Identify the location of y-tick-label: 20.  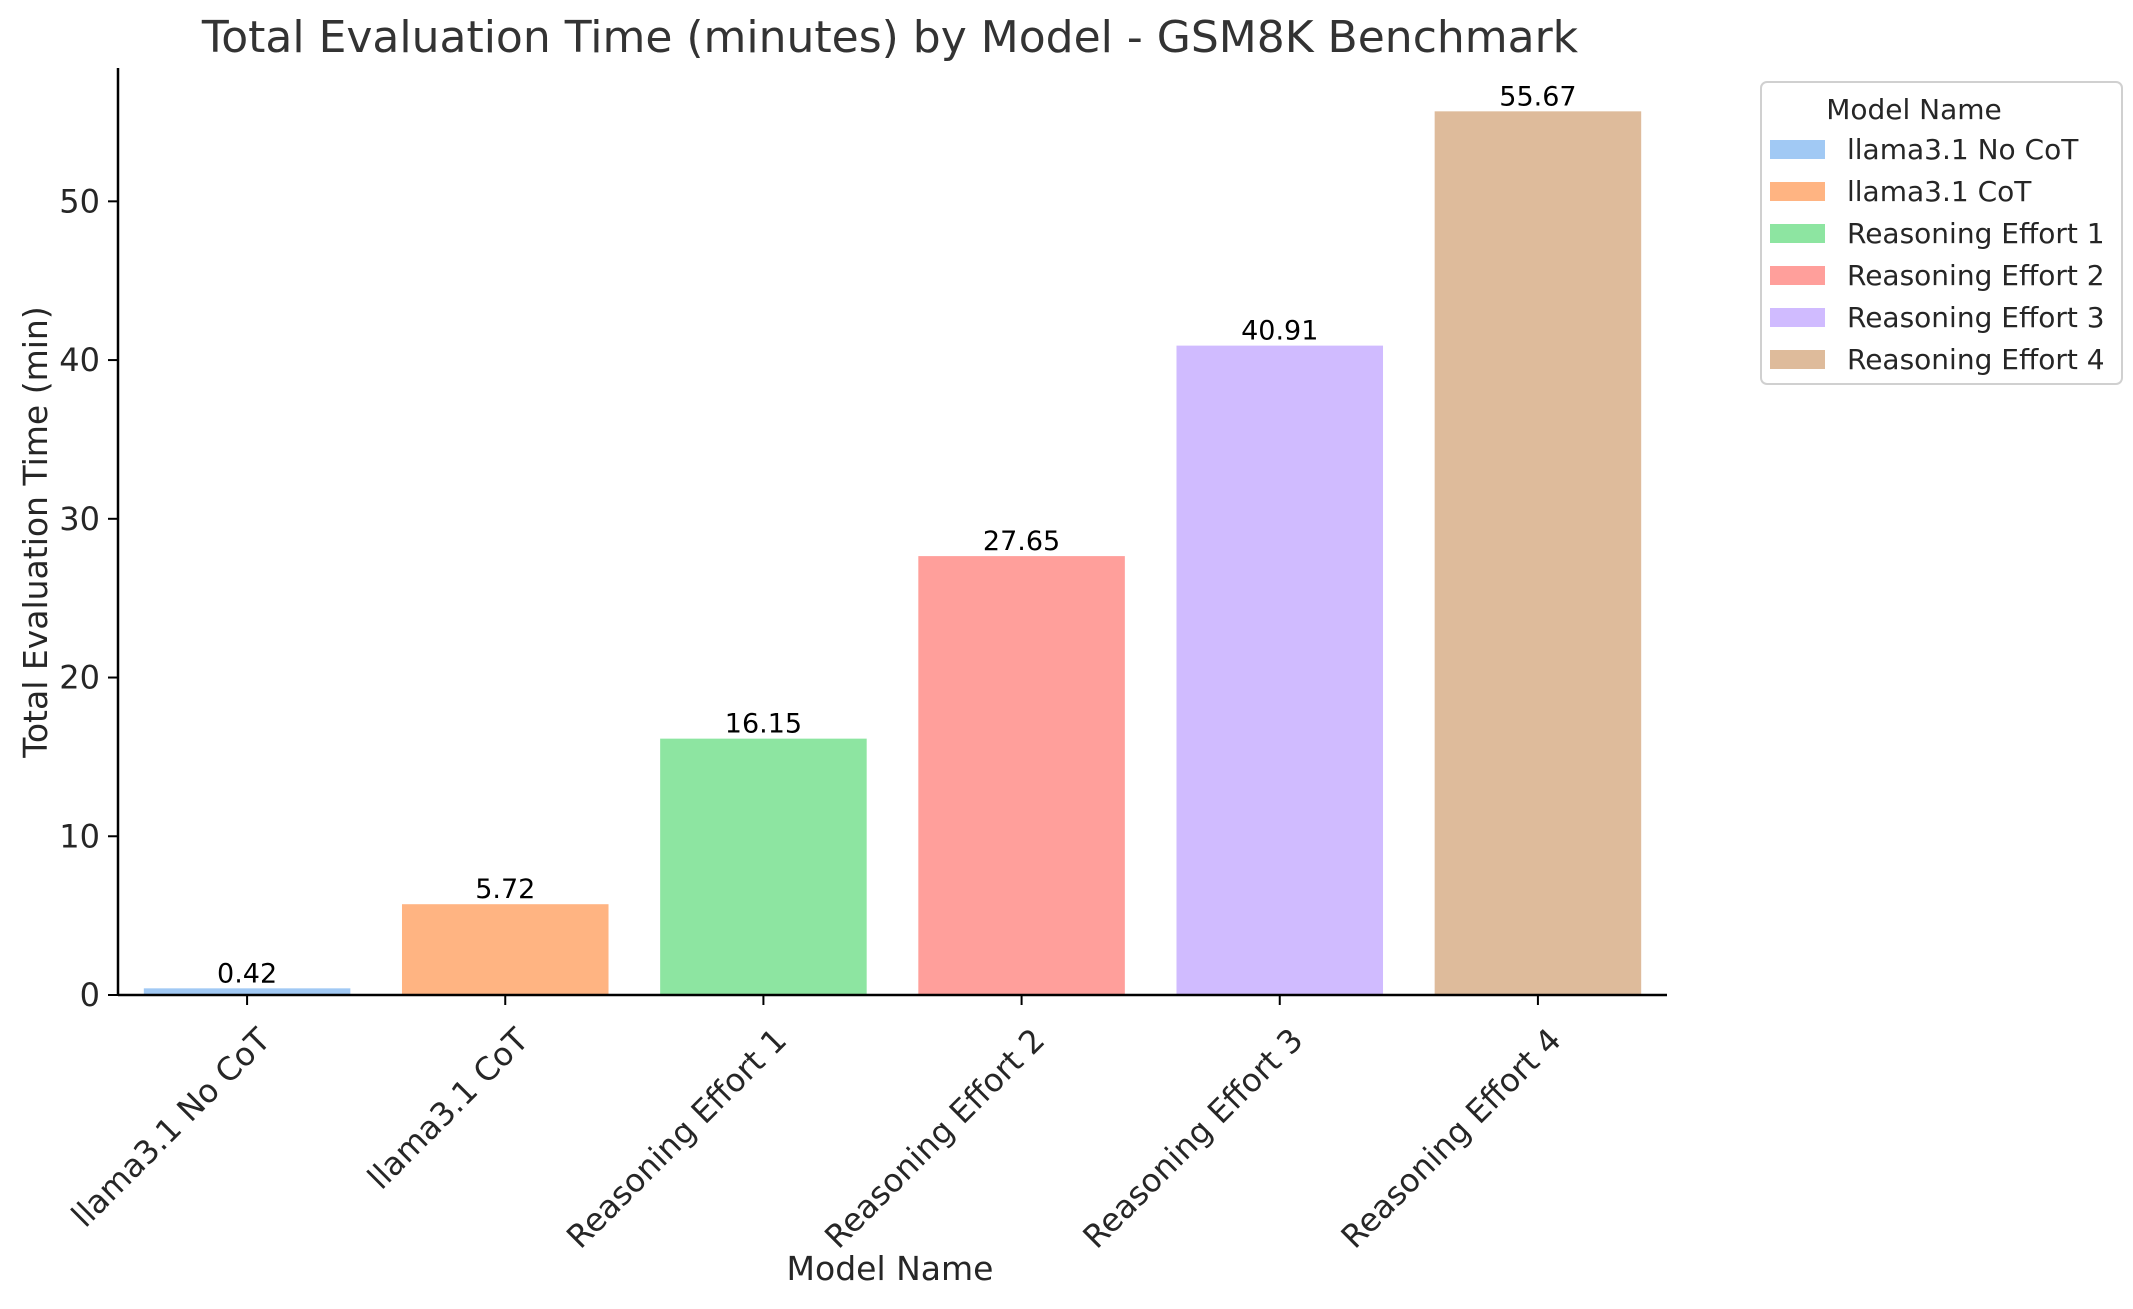
(79, 678).